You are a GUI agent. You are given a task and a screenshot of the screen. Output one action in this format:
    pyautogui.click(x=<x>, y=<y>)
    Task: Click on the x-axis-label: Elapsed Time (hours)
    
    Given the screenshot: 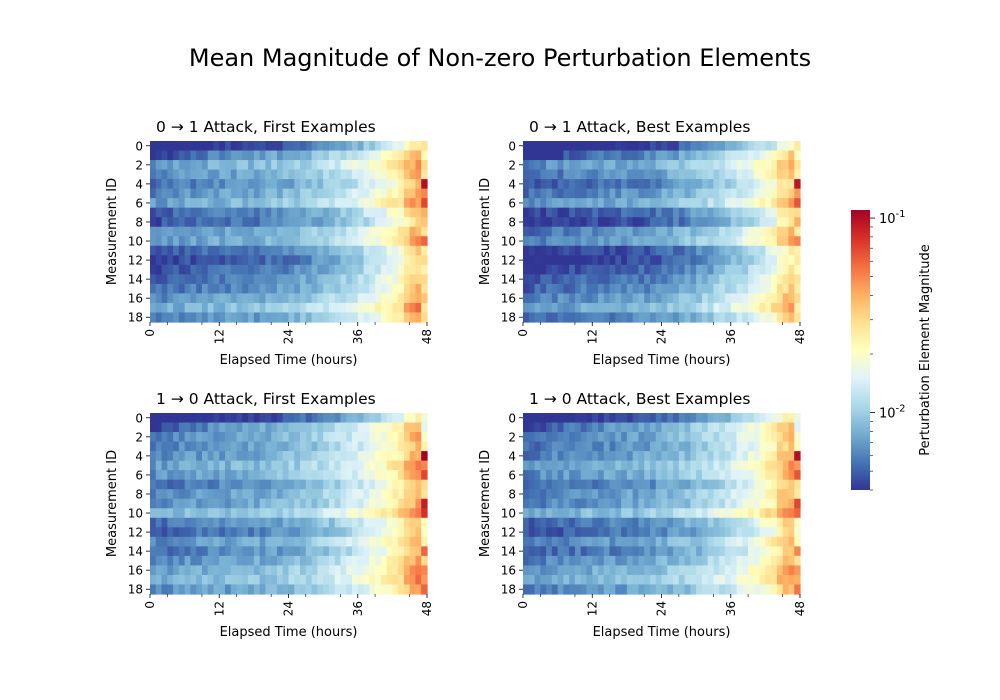 What is the action you would take?
    pyautogui.click(x=662, y=360)
    